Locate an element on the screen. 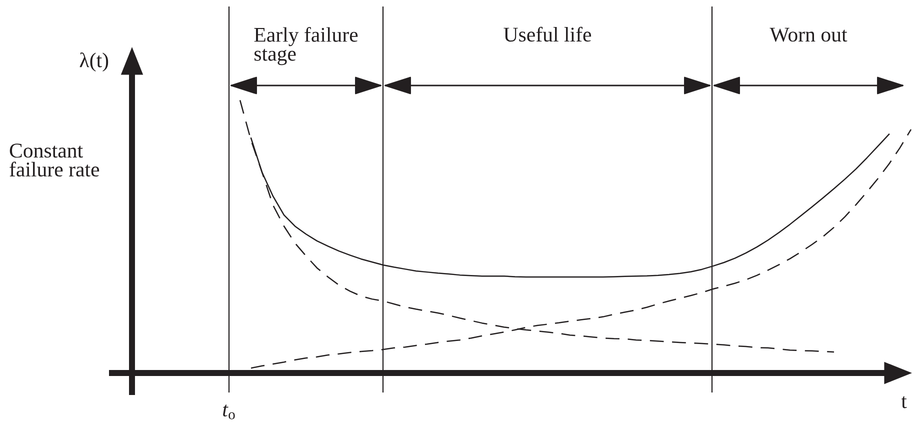 This screenshot has width=914, height=422. text: Useful life is located at coordinates (548, 34).